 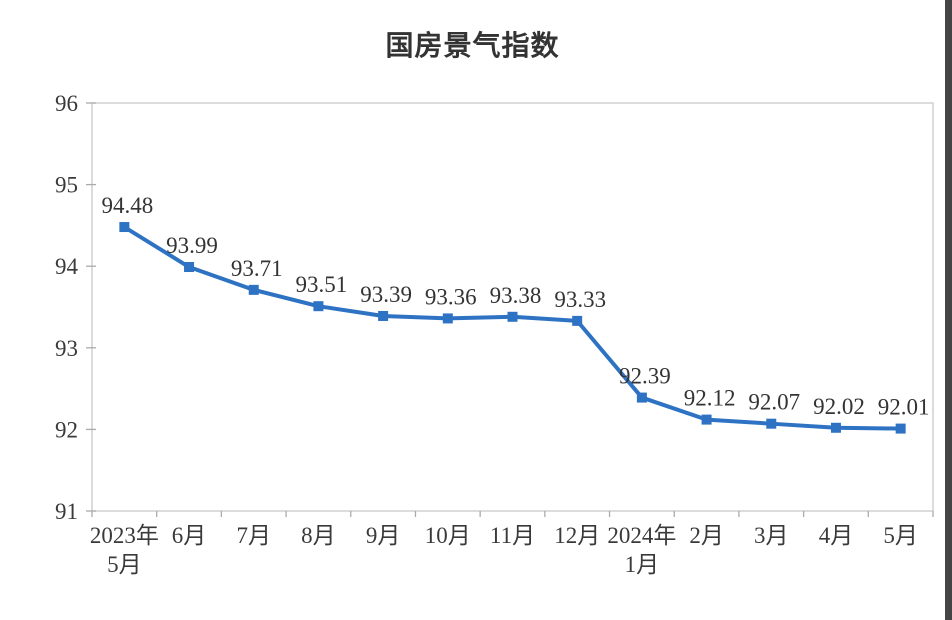 What do you see at coordinates (645, 376) in the screenshot?
I see `data-label: 92.39` at bounding box center [645, 376].